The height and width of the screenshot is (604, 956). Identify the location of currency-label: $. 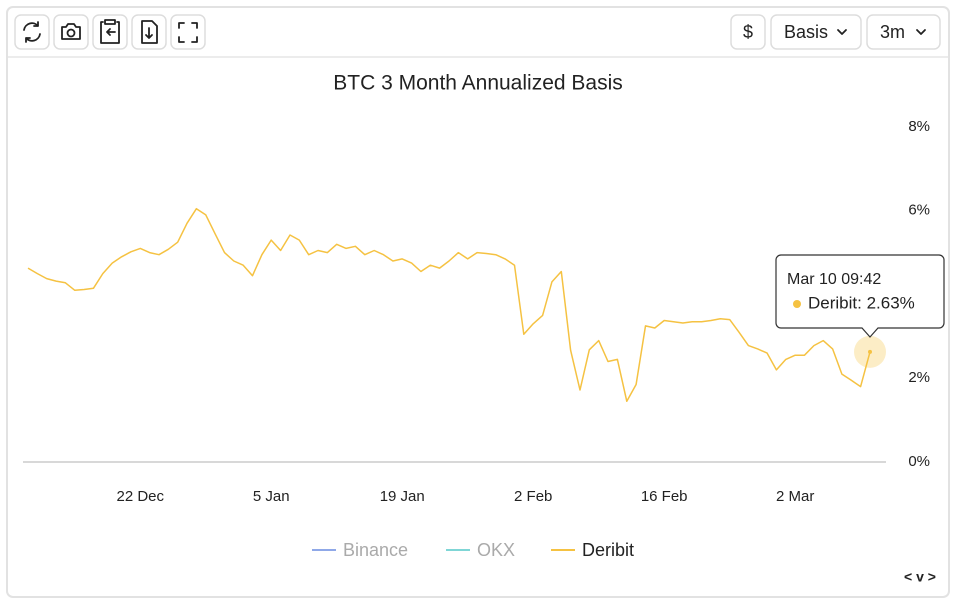
(748, 32).